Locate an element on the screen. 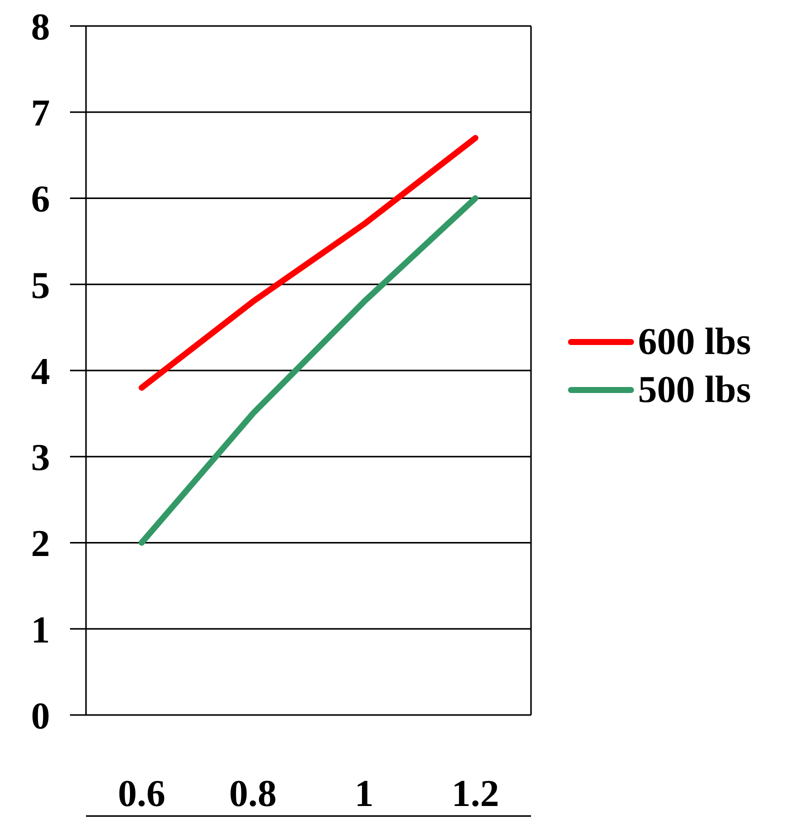 This screenshot has height=817, width=808. x-tick-label: 0.6 is located at coordinates (142, 793).